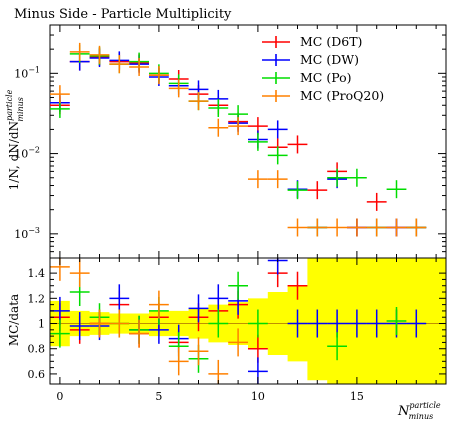  I want to click on ratio-xtick-label: 15, so click(357, 396).